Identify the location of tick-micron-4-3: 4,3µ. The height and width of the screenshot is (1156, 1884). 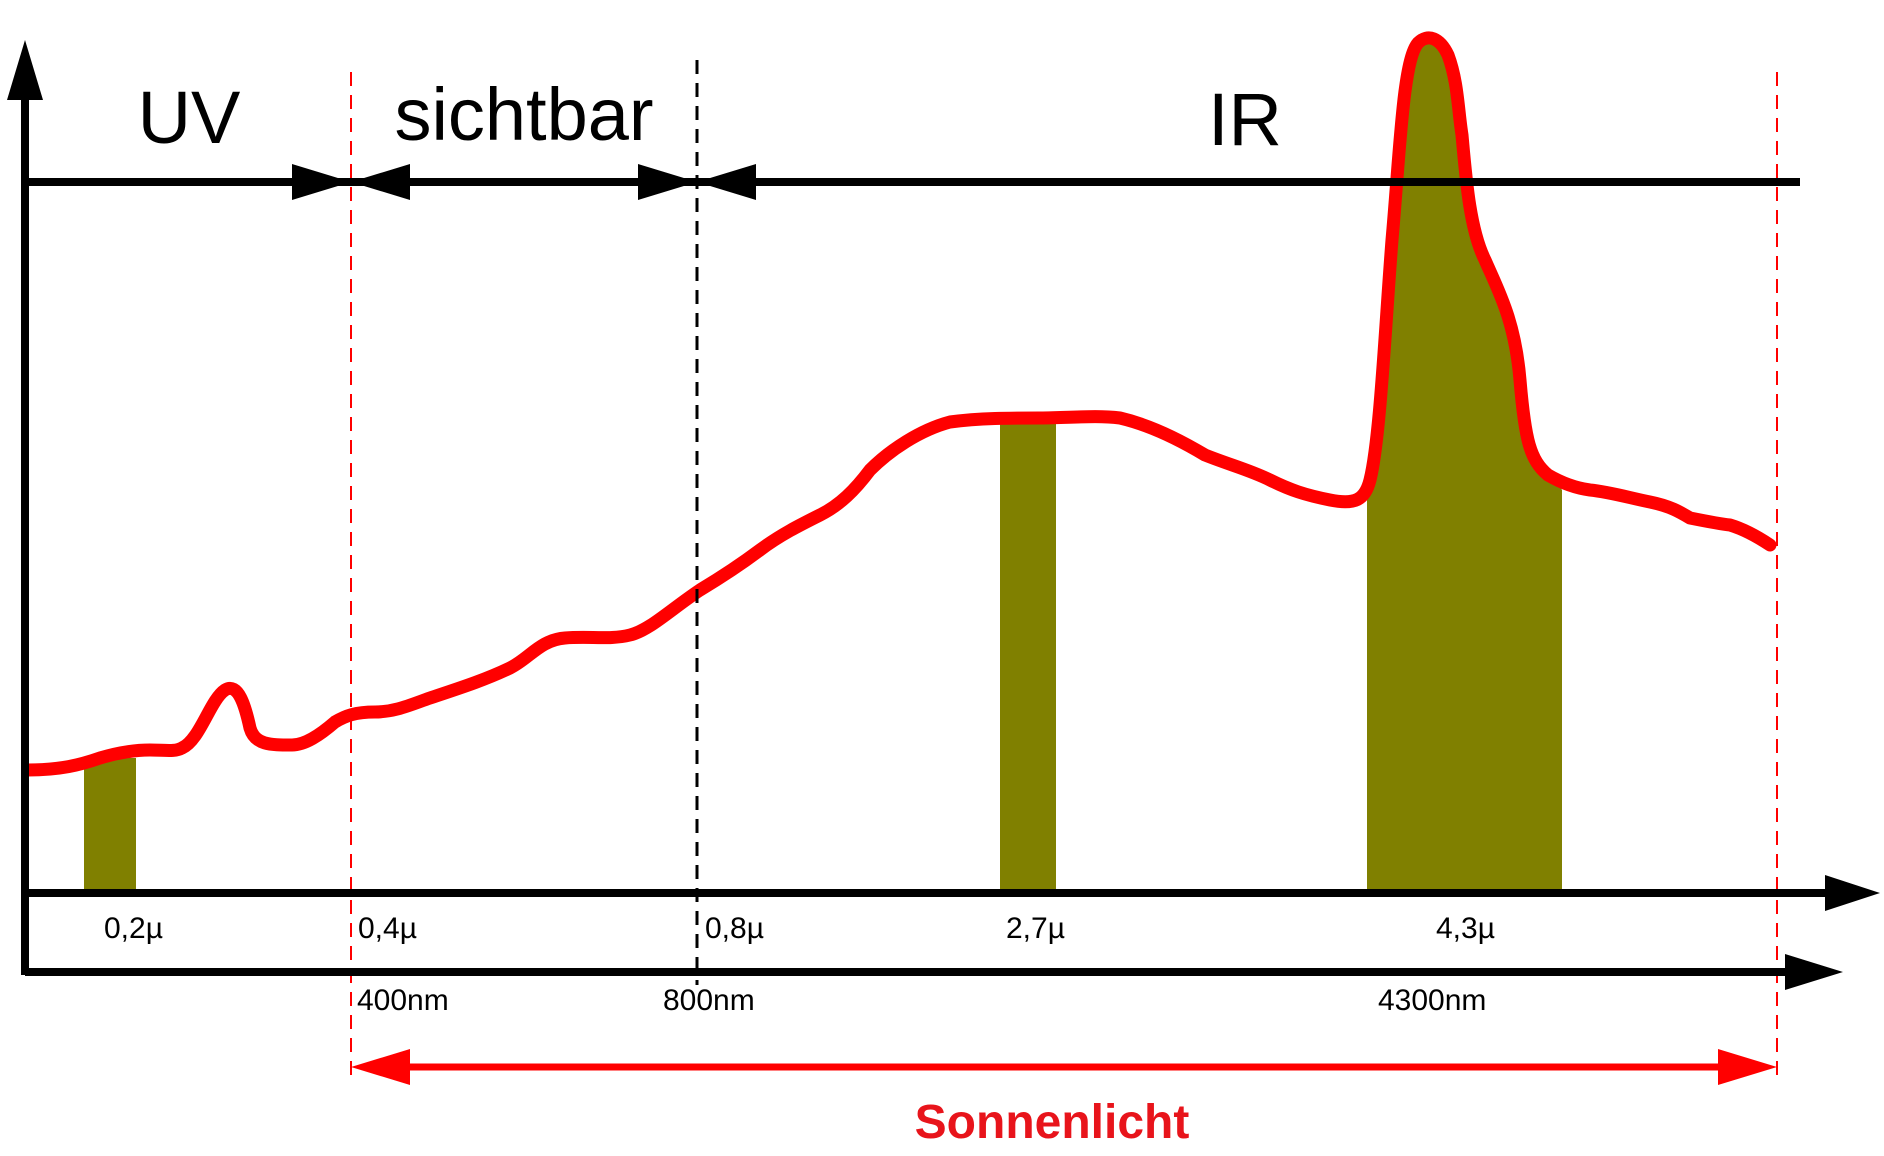
(1465, 928).